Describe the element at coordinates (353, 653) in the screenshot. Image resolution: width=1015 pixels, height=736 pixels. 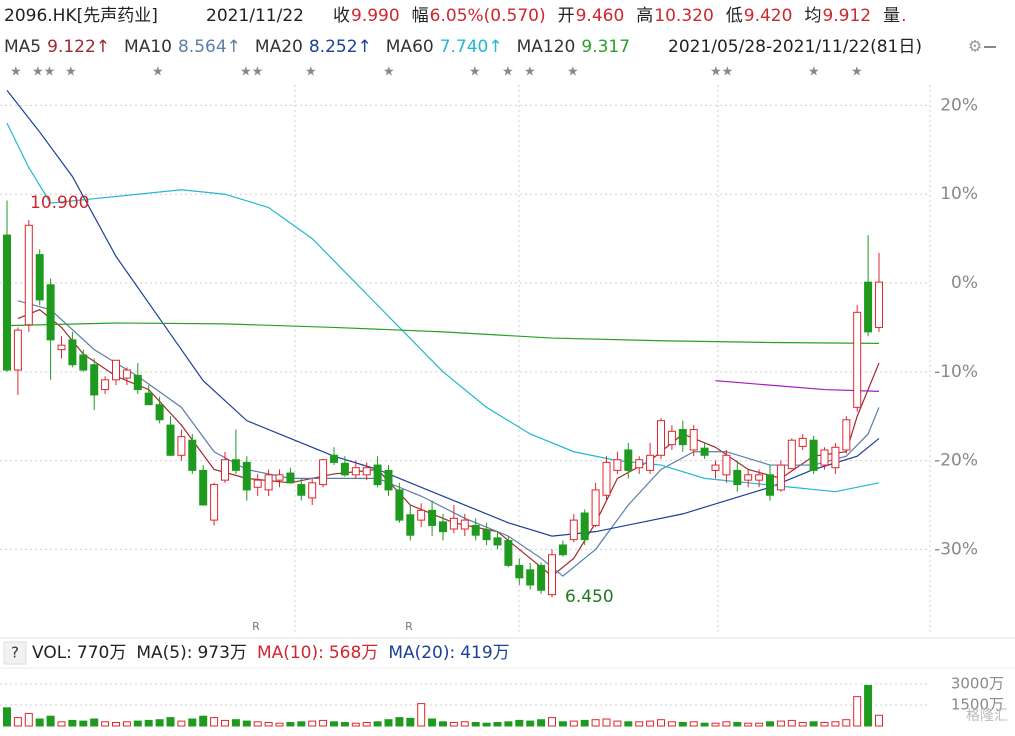
I see `vol-value: 568万` at that location.